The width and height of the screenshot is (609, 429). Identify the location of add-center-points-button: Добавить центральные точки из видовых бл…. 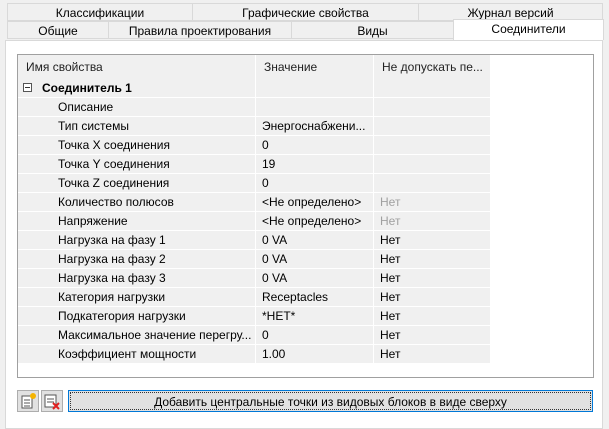
(330, 401).